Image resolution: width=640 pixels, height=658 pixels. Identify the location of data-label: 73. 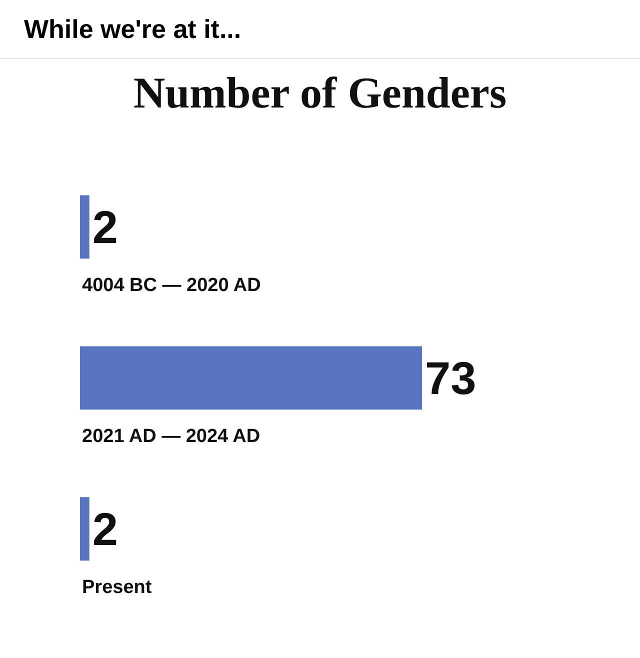
(450, 378).